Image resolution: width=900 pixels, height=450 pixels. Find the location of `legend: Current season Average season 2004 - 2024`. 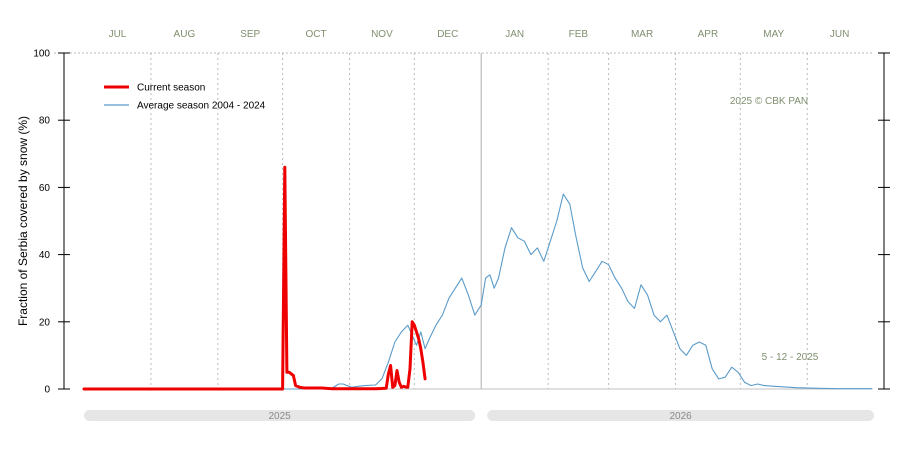

legend: Current season Average season 2004 - 2024 is located at coordinates (185, 97).